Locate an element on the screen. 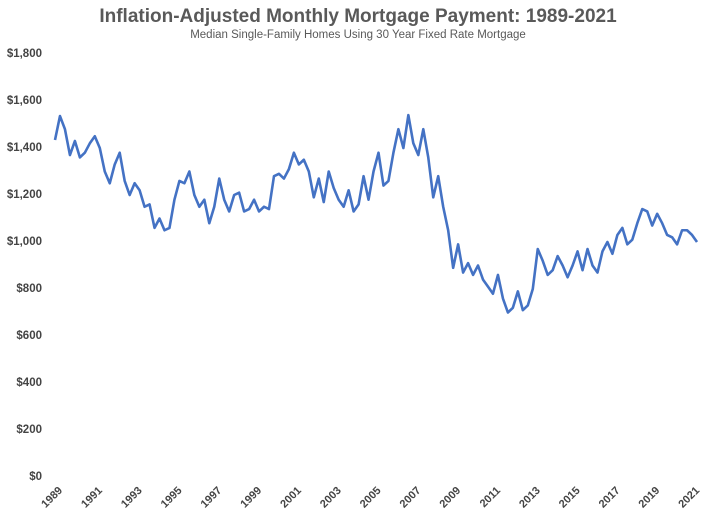 This screenshot has height=517, width=711. x-tick-label: 2017 is located at coordinates (610, 498).